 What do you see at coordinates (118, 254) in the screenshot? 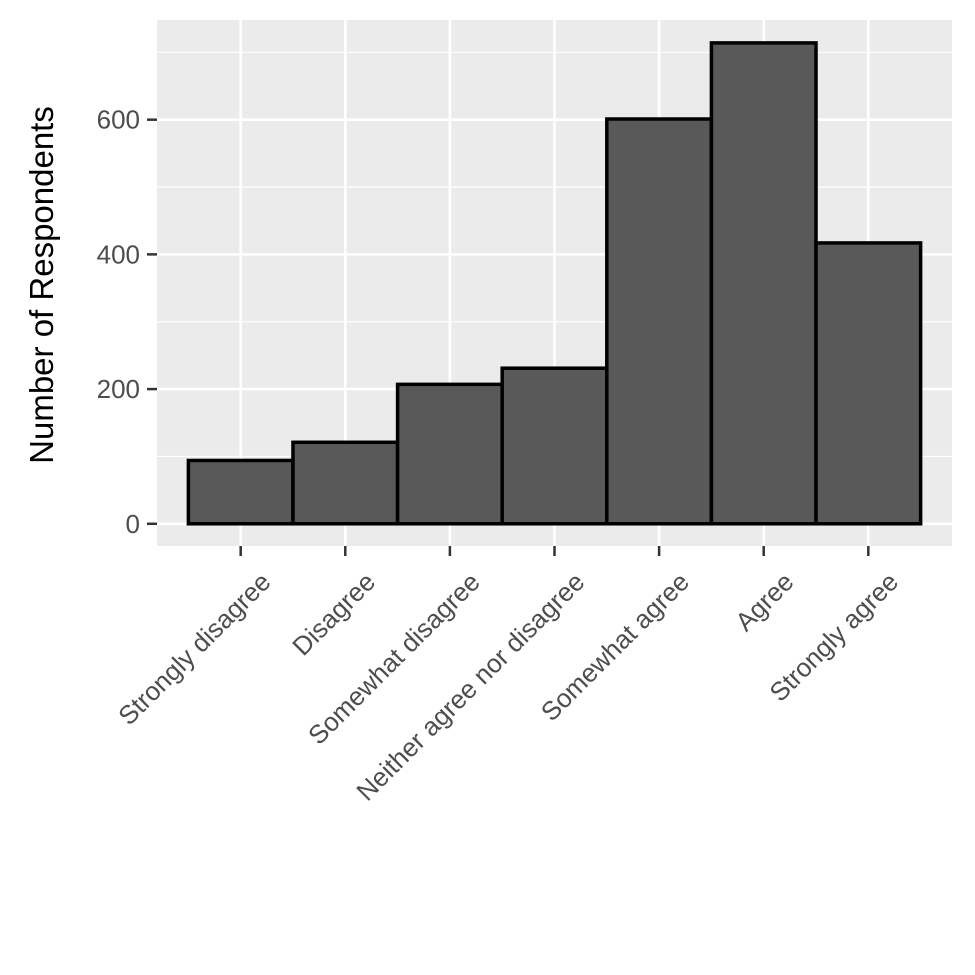
I see `y-tick-label: 400` at bounding box center [118, 254].